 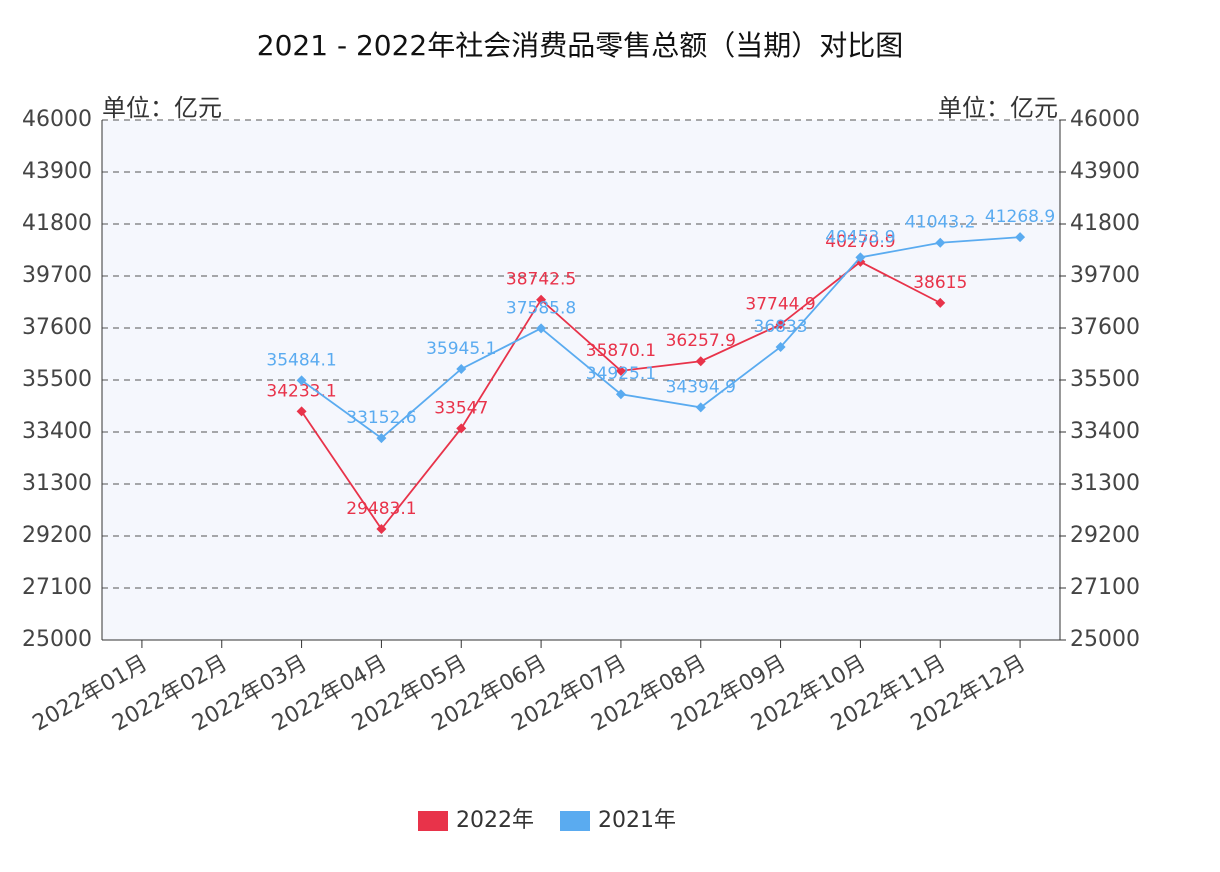 I want to click on data-label: 38742.5, so click(x=541, y=280).